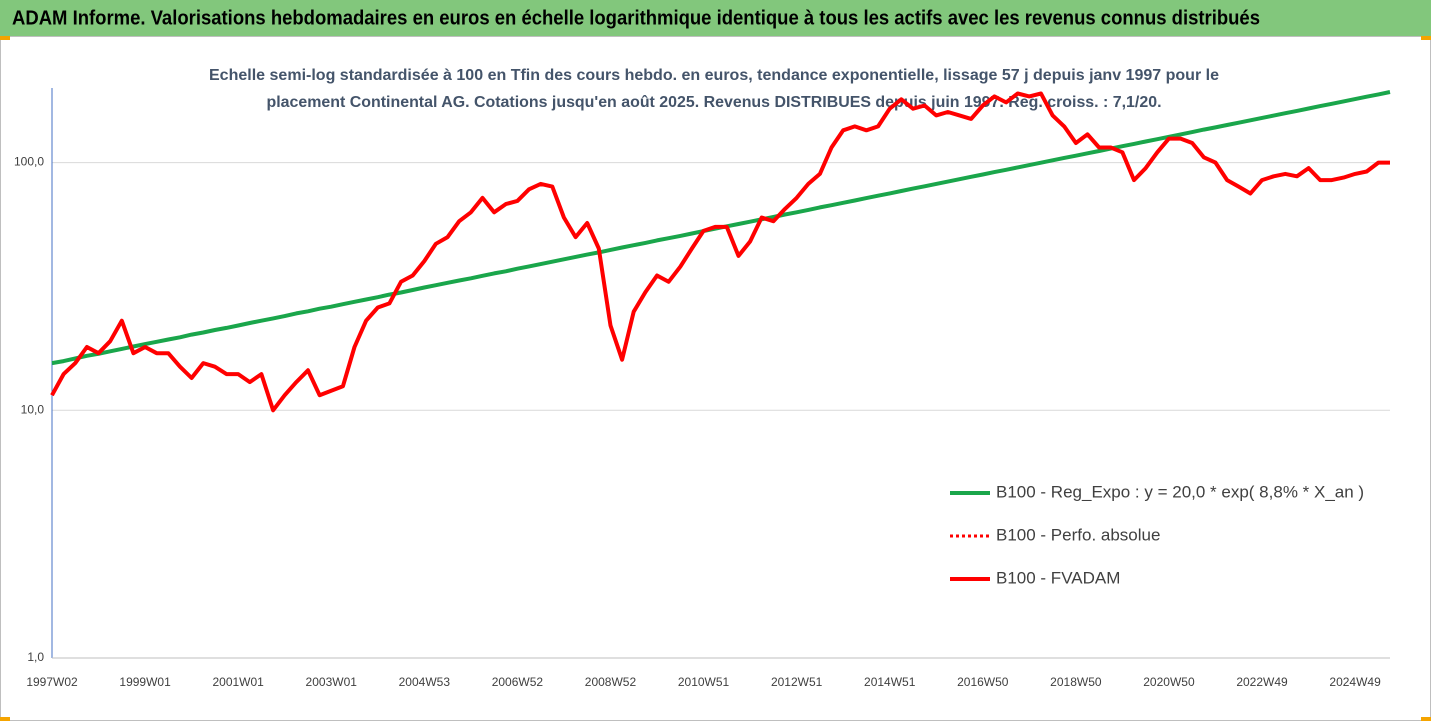 The height and width of the screenshot is (721, 1431). Describe the element at coordinates (29, 162) in the screenshot. I see `y-tick-label: 100,0` at that location.